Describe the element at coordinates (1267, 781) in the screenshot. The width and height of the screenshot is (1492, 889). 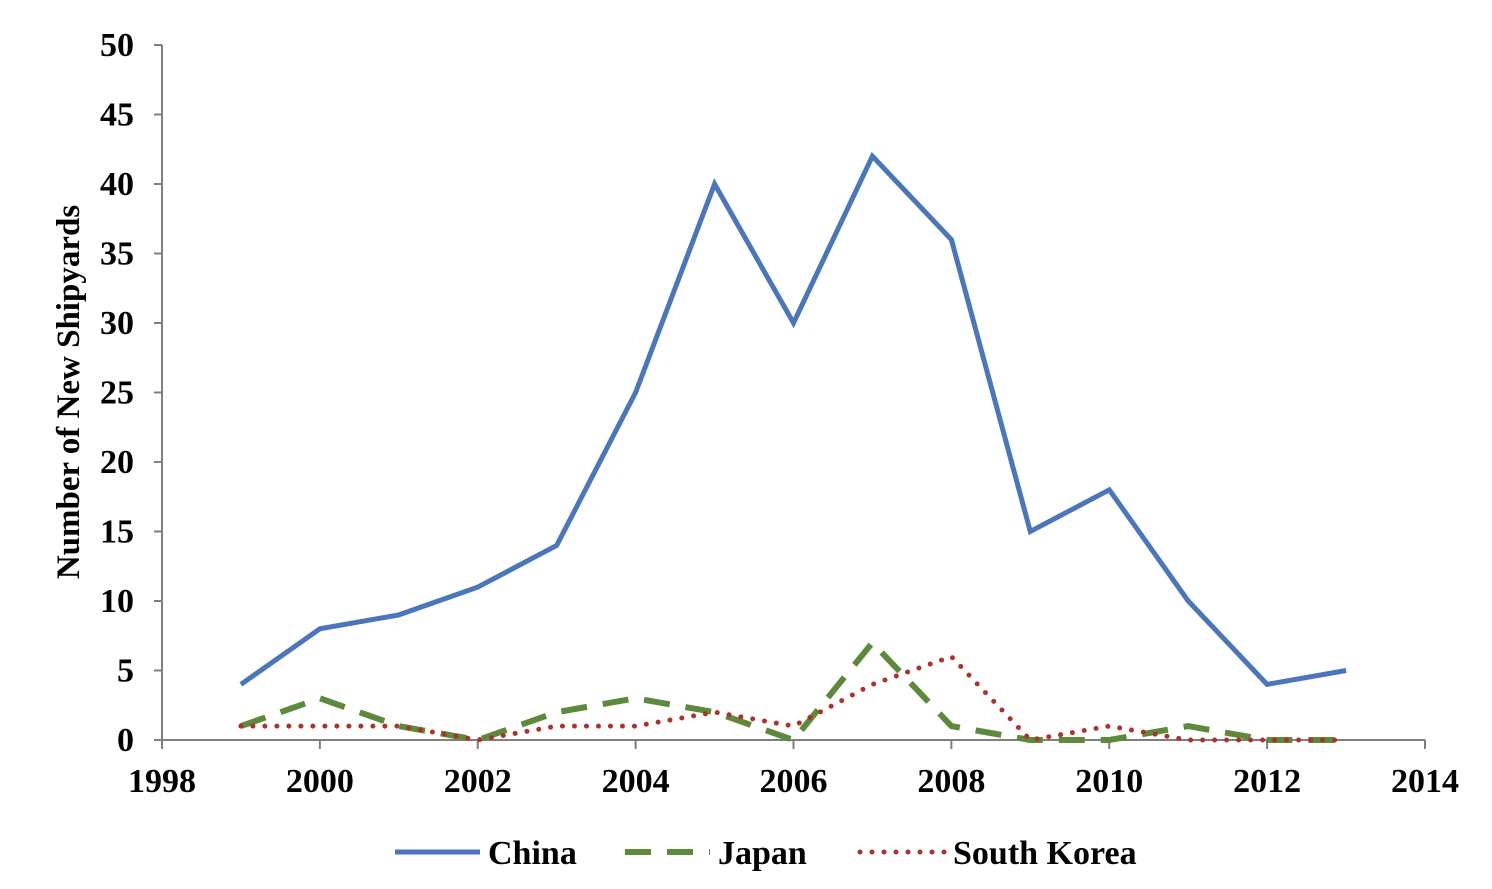
I see `x-tick-label: 2012` at that location.